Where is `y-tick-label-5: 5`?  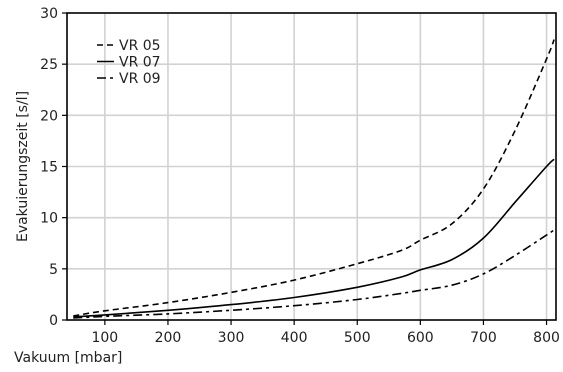 y-tick-label-5: 5 is located at coordinates (53, 270).